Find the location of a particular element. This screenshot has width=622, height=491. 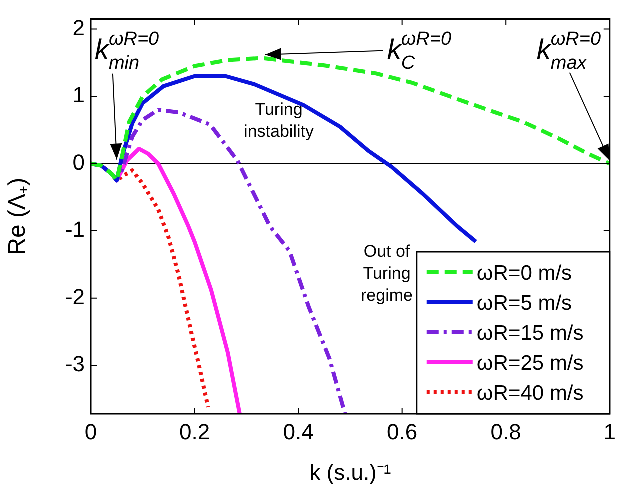

y-tick-label: 2 is located at coordinates (78, 27).